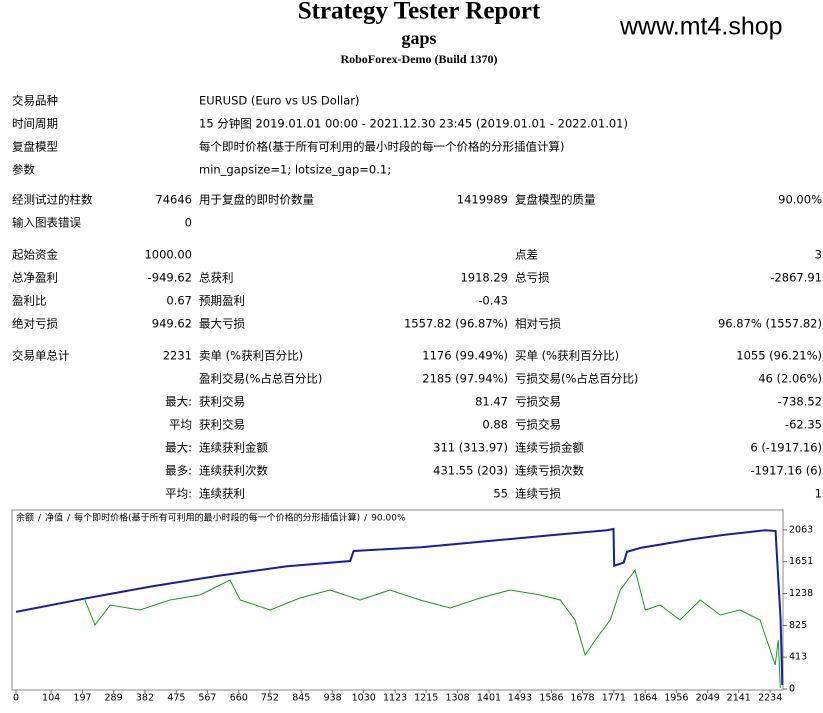  I want to click on series-line, so click(432, 628).